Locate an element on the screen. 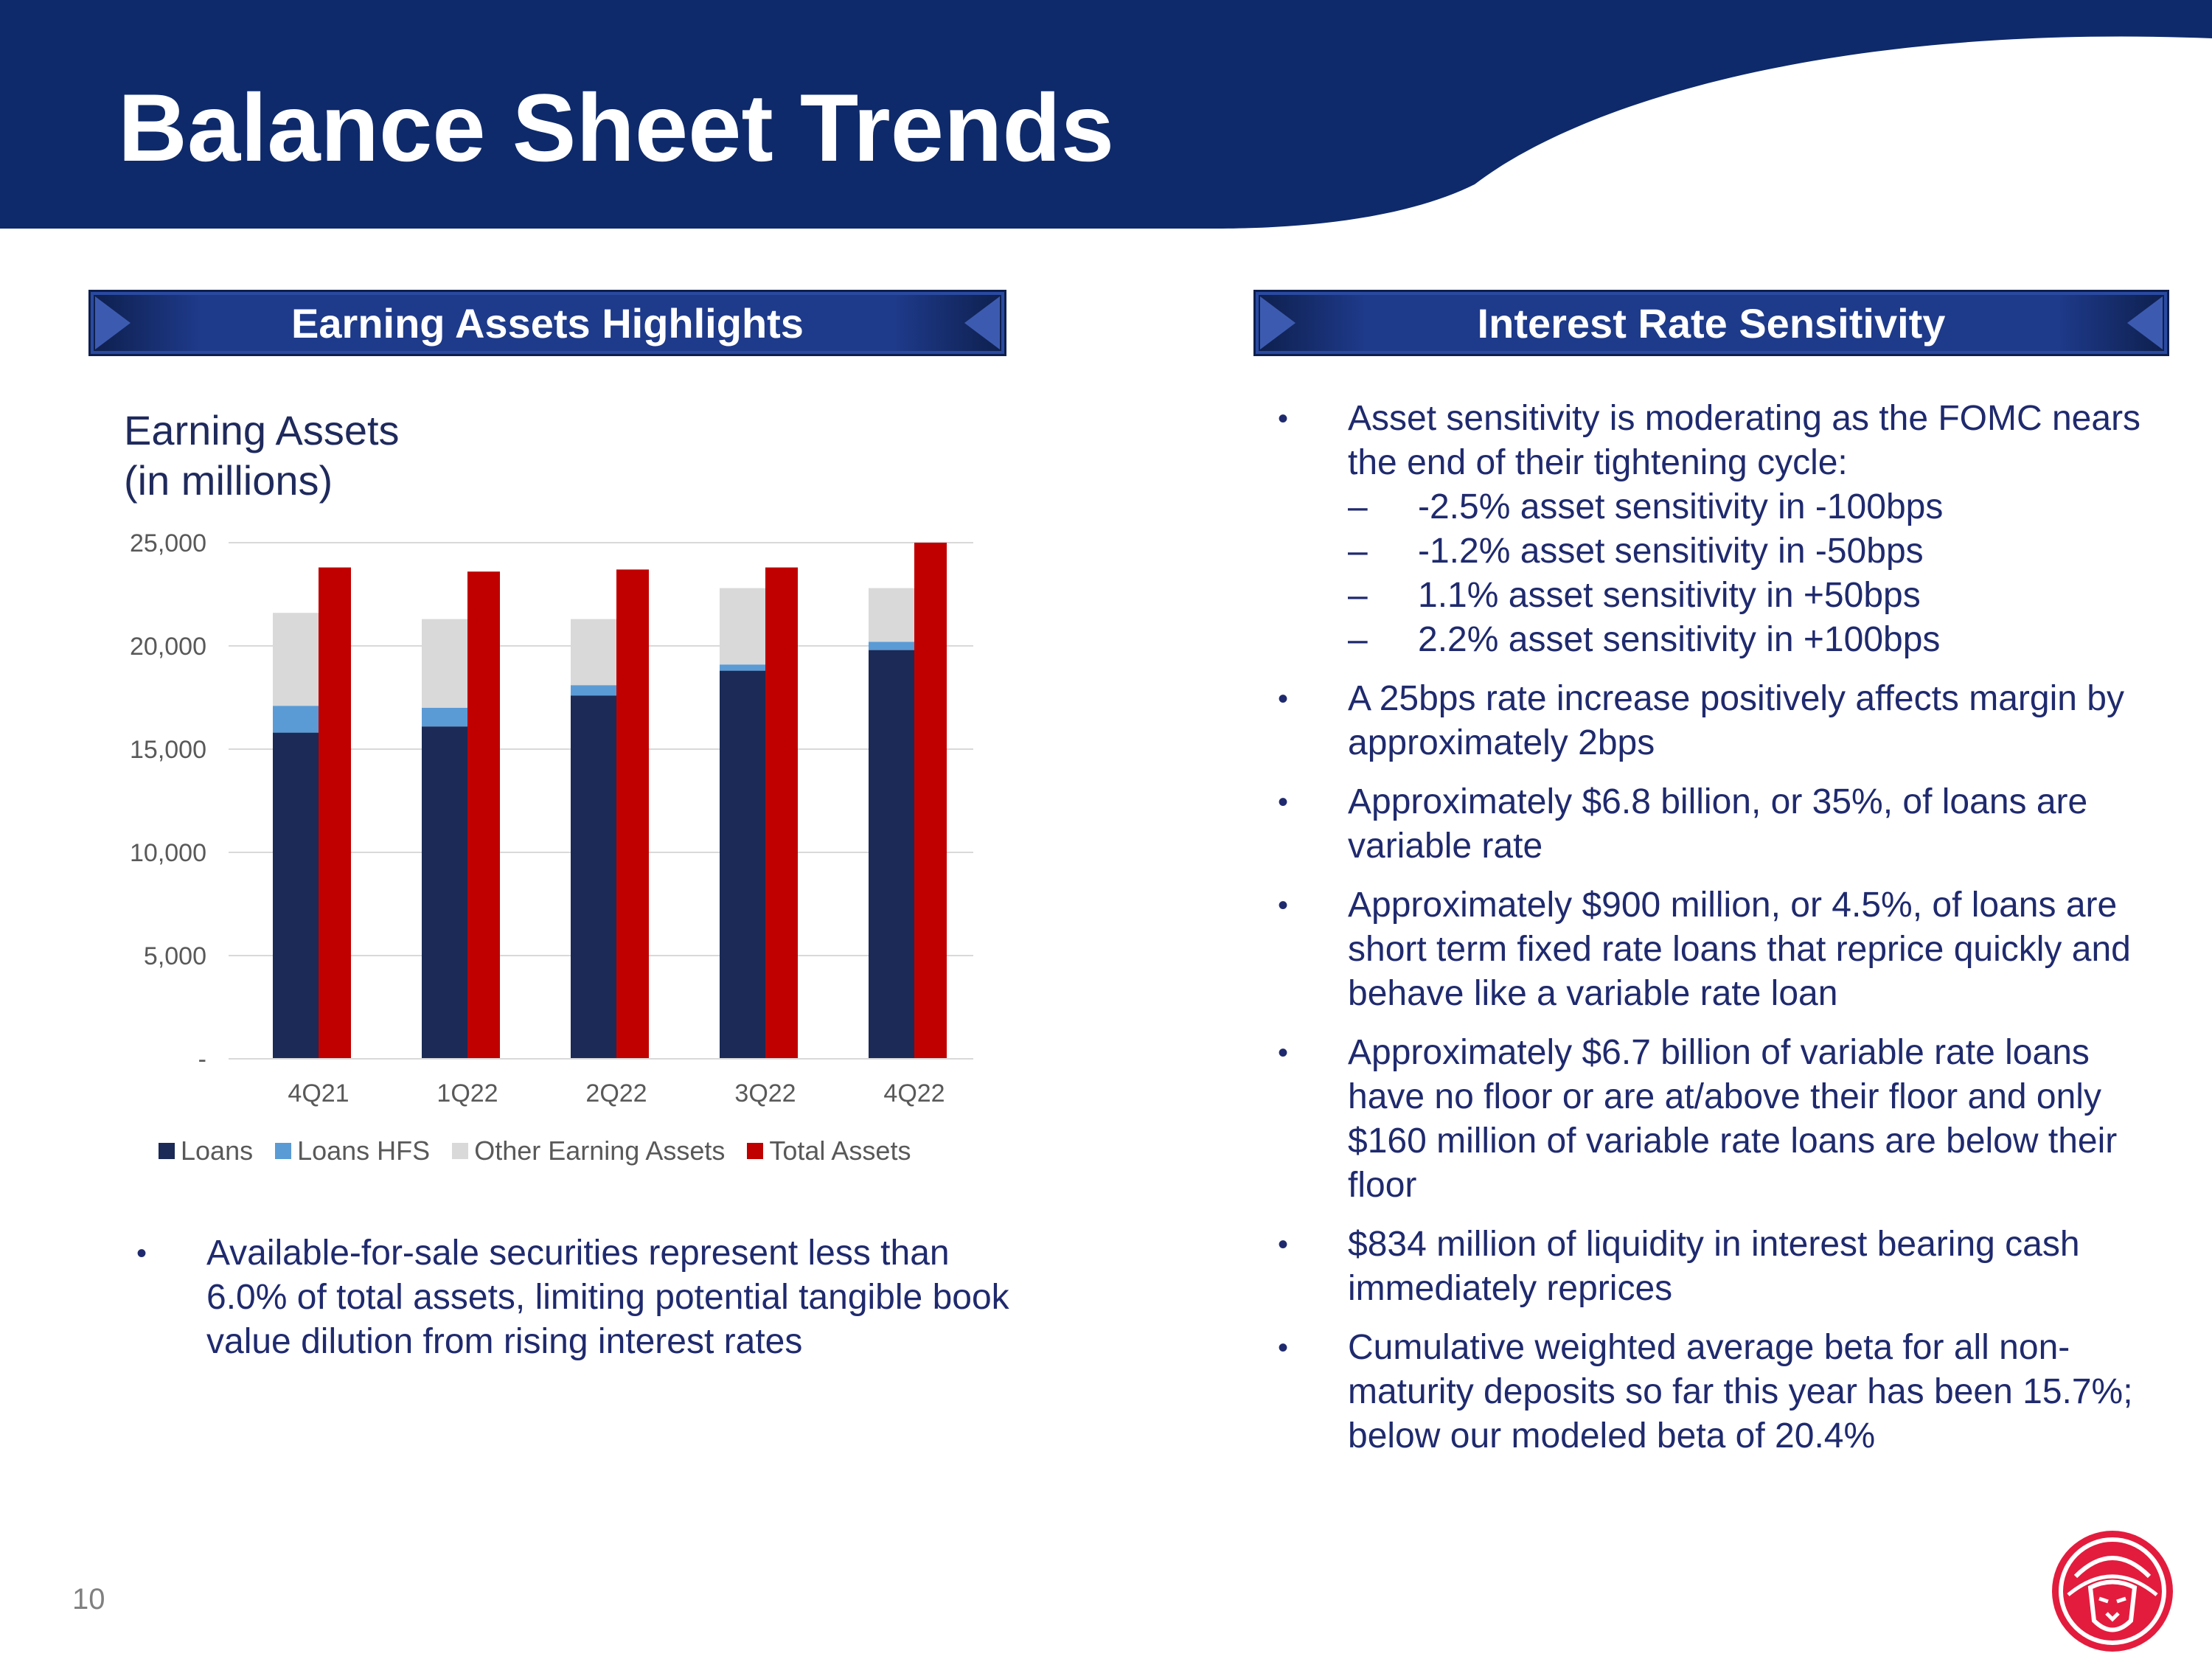 This screenshot has height=1659, width=2212. header-banner is located at coordinates (1106, 114).